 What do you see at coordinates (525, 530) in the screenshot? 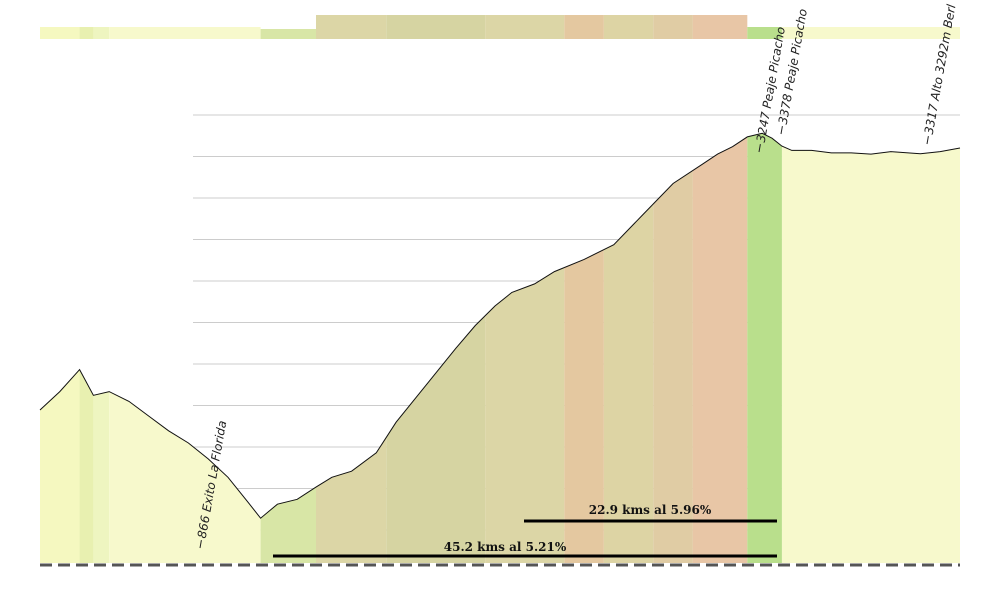
I see `climb-segments: 22.9 kms al 5.96% 45.2 kms al 5.21%` at bounding box center [525, 530].